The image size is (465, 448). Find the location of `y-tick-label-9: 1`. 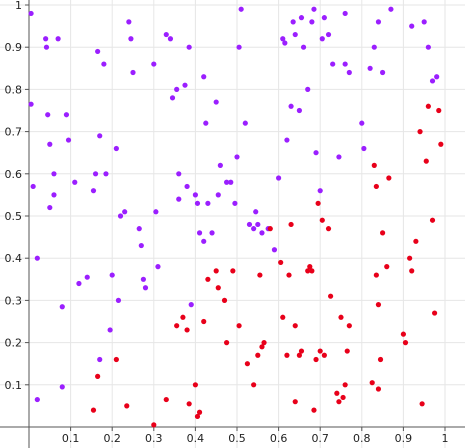

y-tick-label-9: 1 is located at coordinates (18, 6).